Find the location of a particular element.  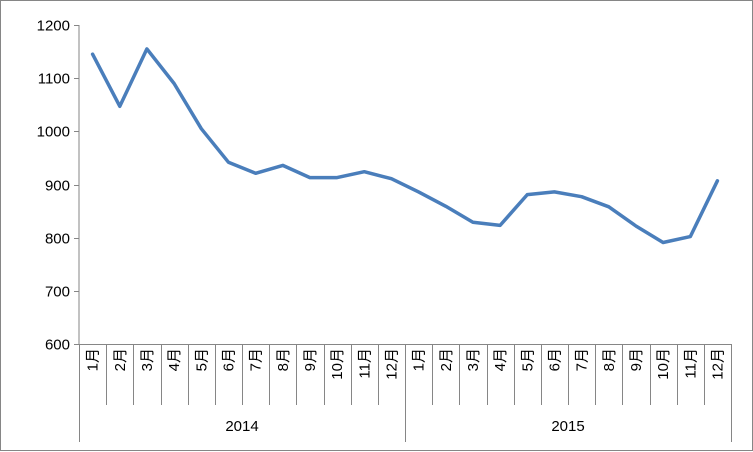

x-group-label: 2014 is located at coordinates (241, 426).